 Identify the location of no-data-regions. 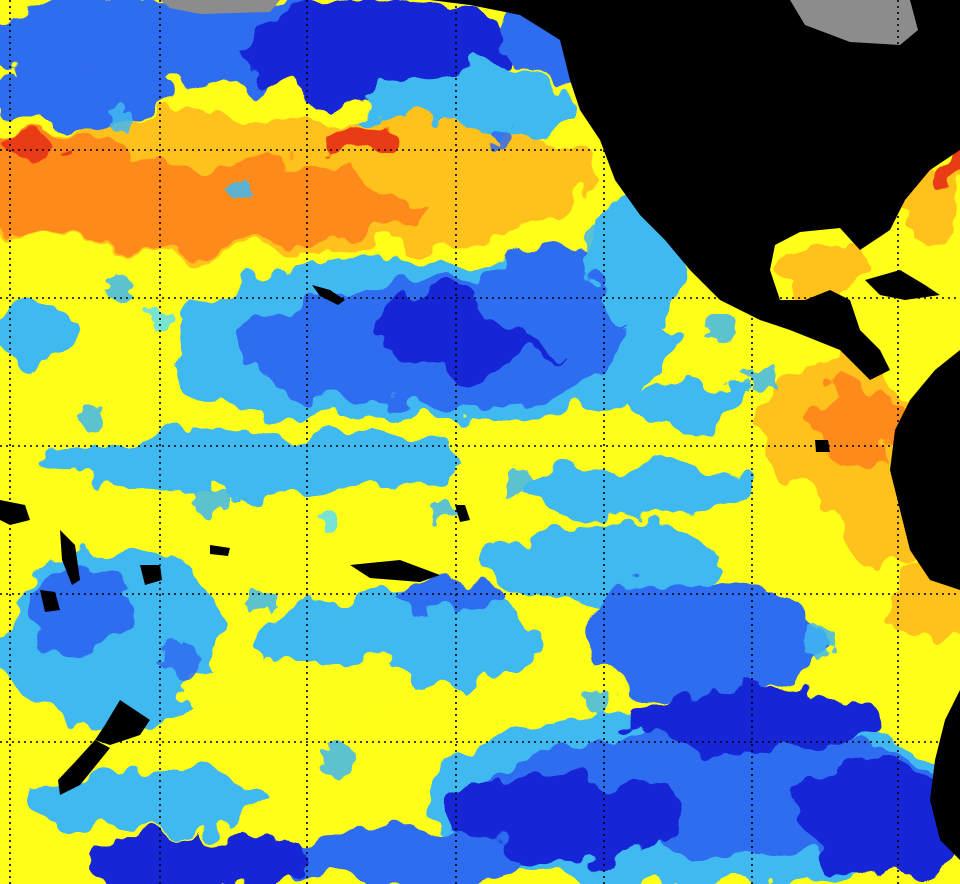
(539, 22).